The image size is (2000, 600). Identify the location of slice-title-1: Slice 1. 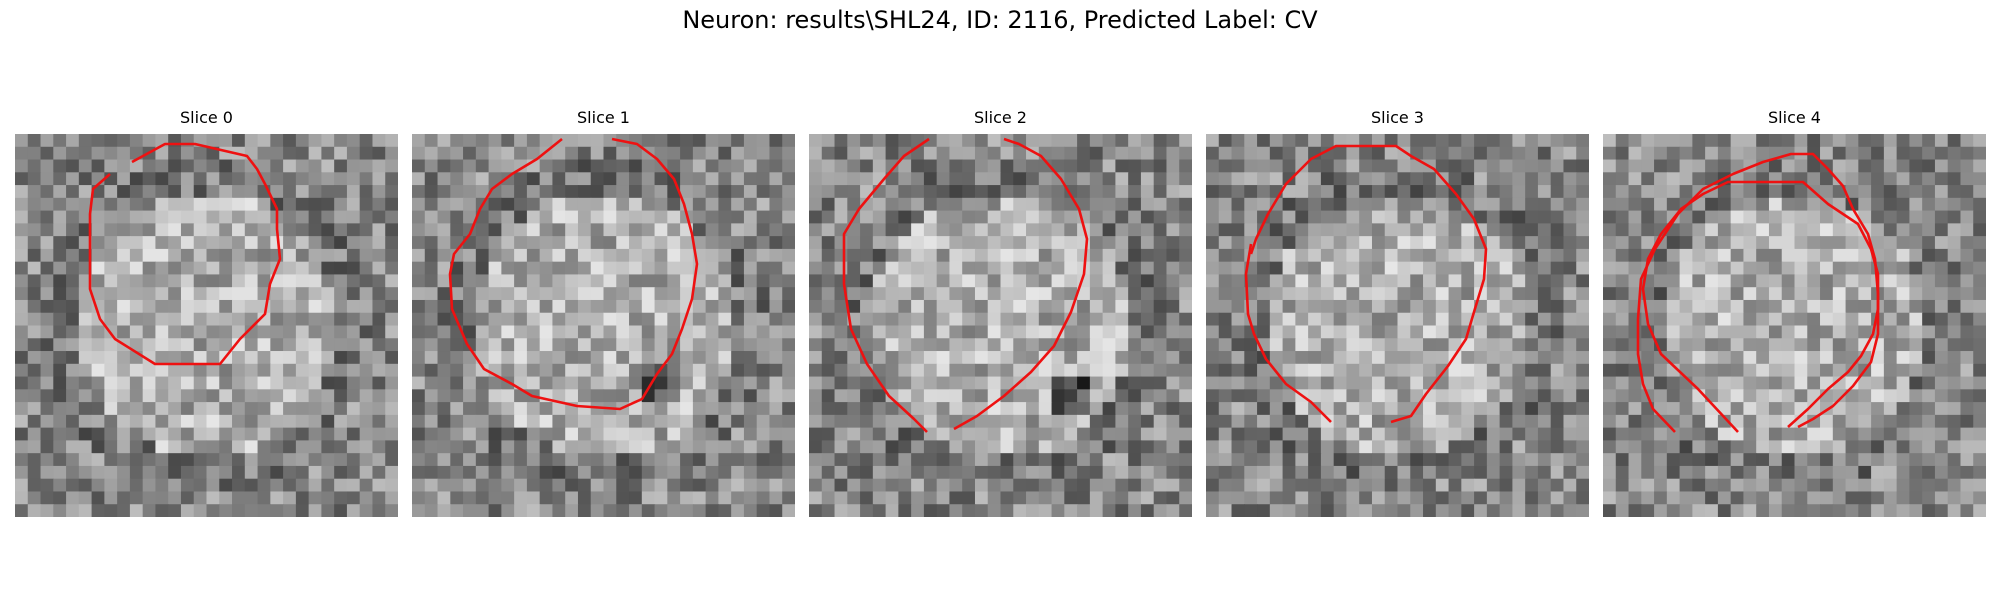
(603, 117).